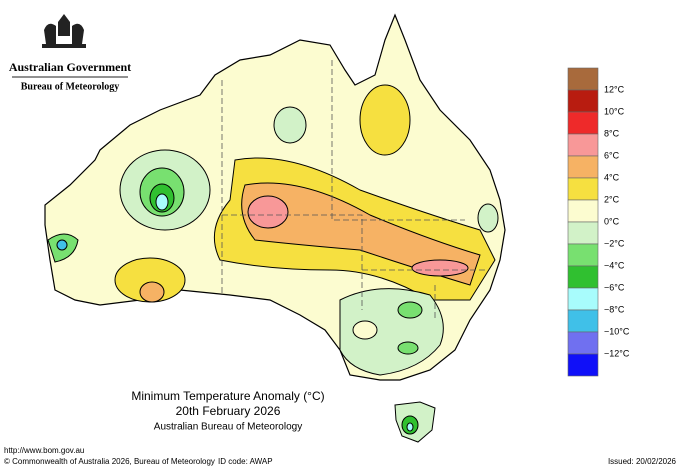  I want to click on legend-label: −12°C, so click(617, 353).